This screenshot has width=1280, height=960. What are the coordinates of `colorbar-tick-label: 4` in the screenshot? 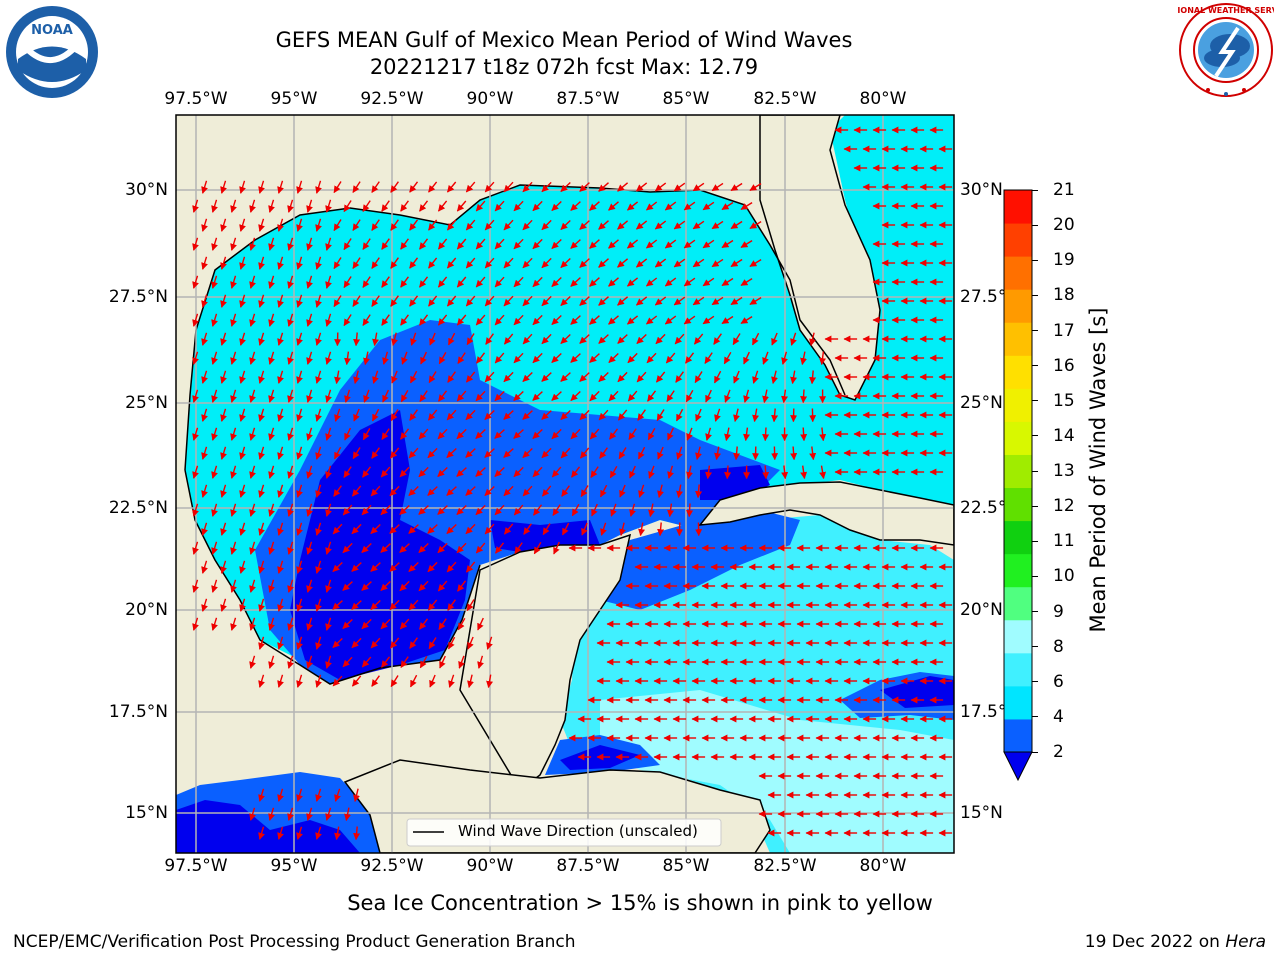 It's located at (1058, 716).